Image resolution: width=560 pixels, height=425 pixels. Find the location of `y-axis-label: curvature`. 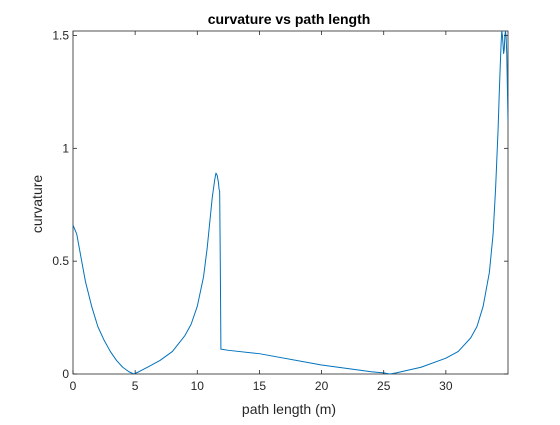

y-axis-label: curvature is located at coordinates (37, 204).